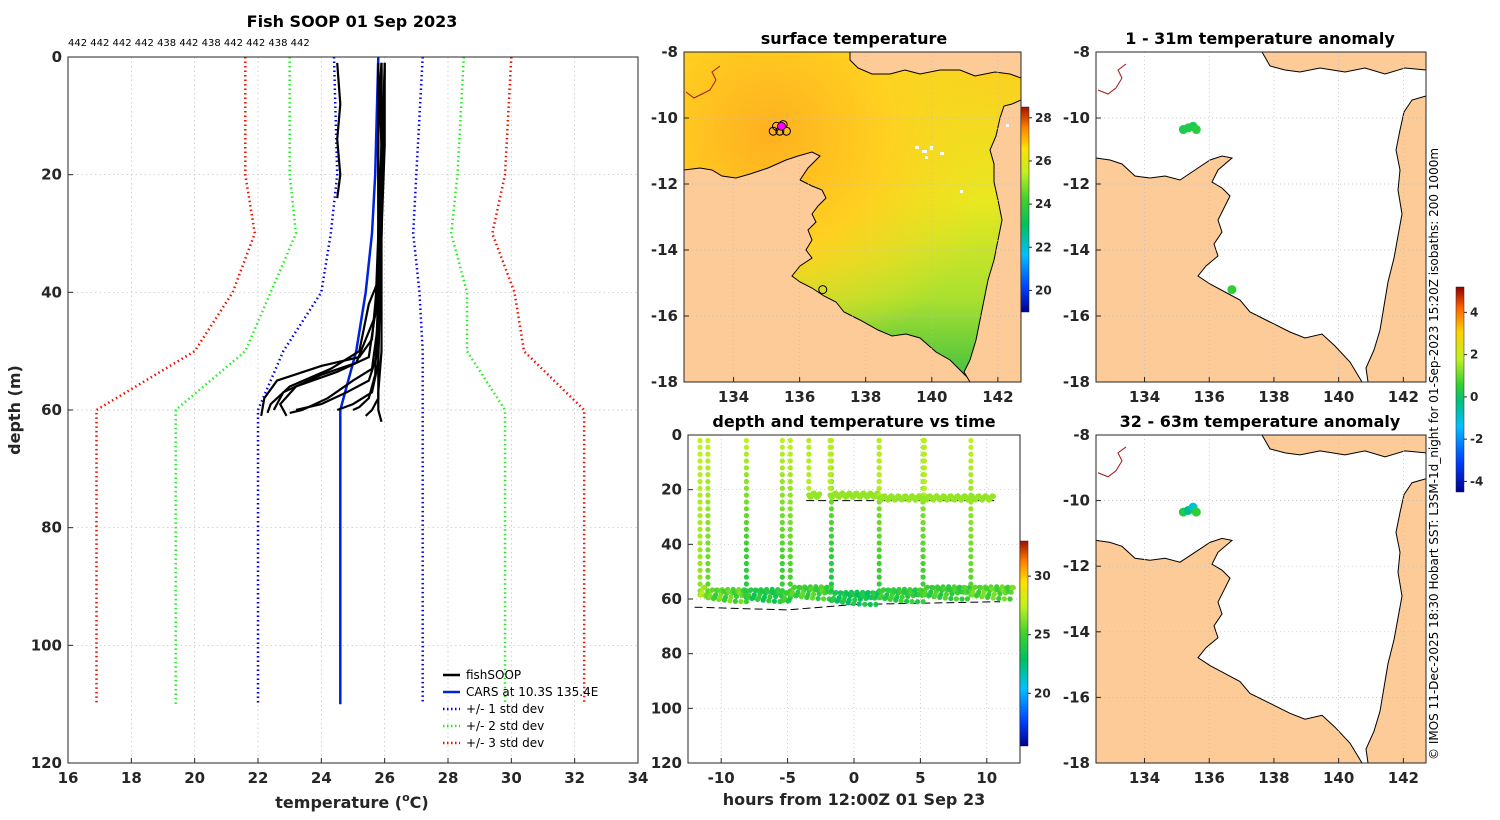 The image size is (1500, 820). What do you see at coordinates (1232, 290) in the screenshot?
I see `anomaly-point` at bounding box center [1232, 290].